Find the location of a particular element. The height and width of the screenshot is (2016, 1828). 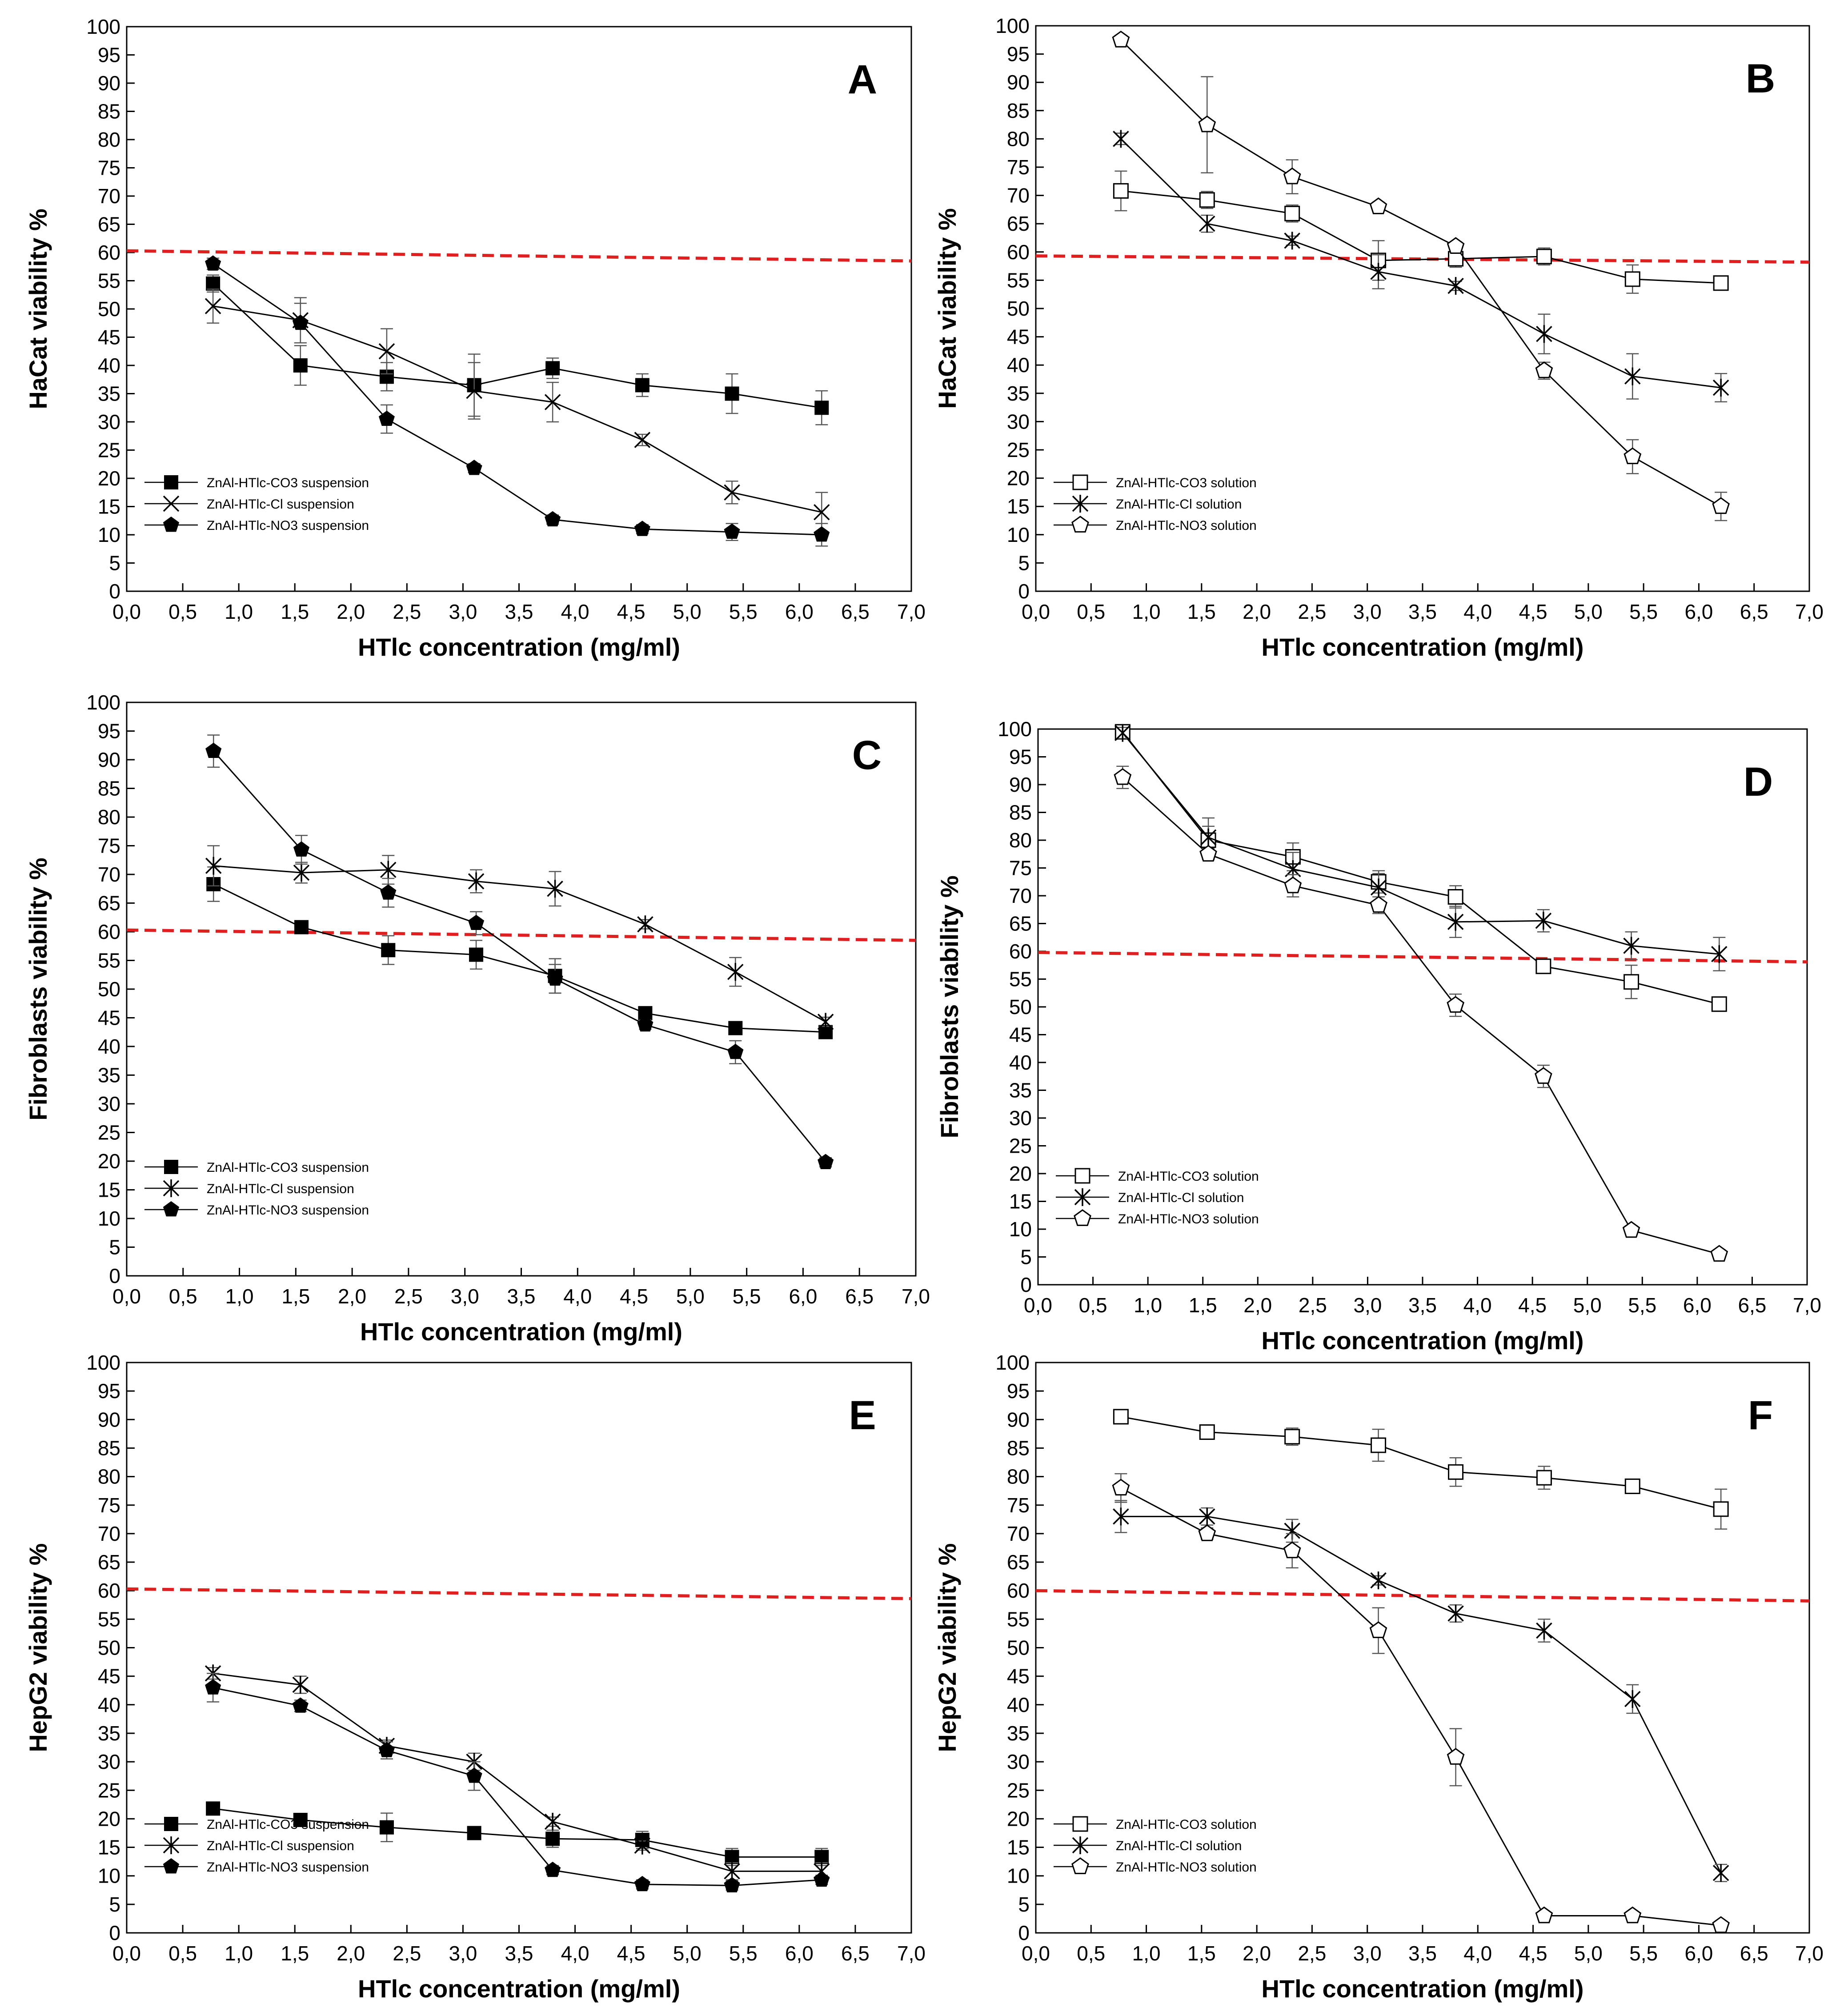

y-tick-label: 35 is located at coordinates (109, 1733).